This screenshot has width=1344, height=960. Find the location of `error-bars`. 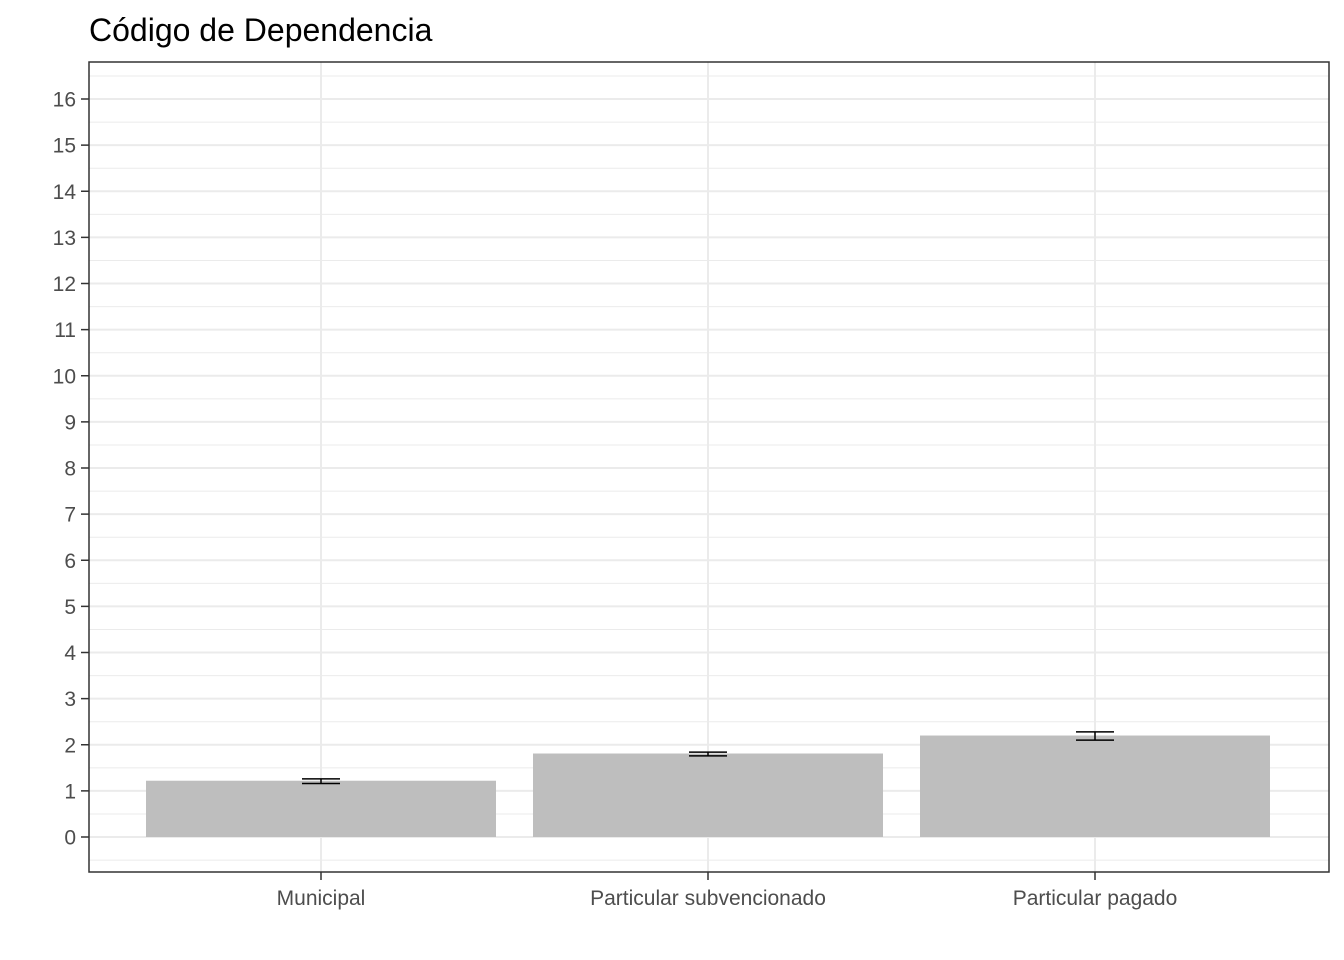

error-bars is located at coordinates (708, 758).